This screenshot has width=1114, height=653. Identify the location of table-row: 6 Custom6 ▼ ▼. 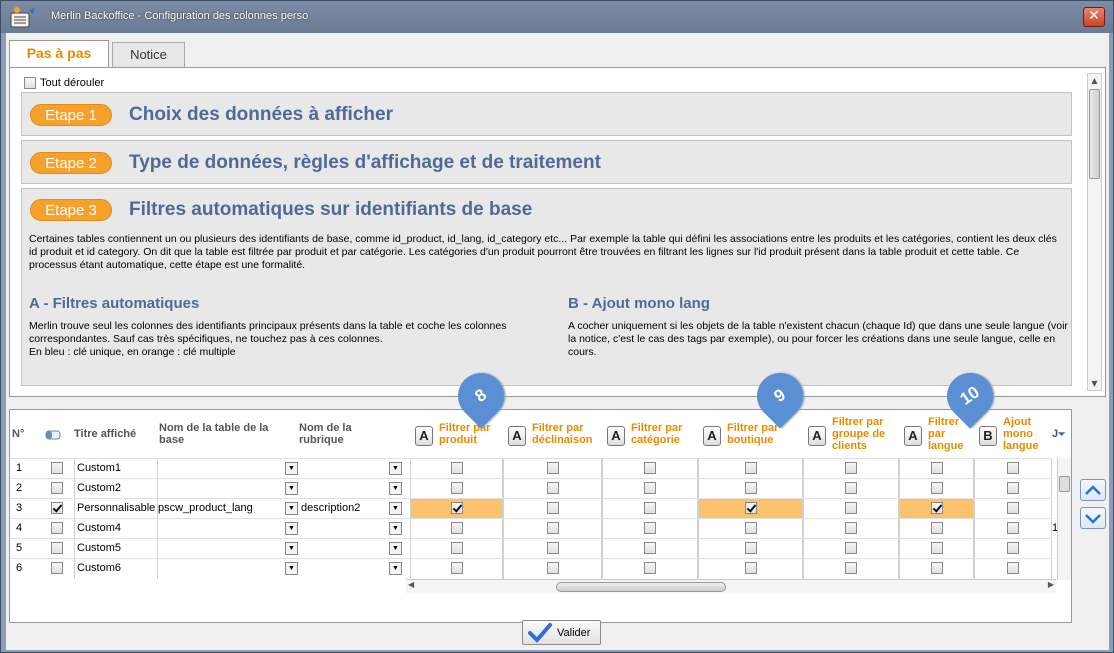
(531, 568).